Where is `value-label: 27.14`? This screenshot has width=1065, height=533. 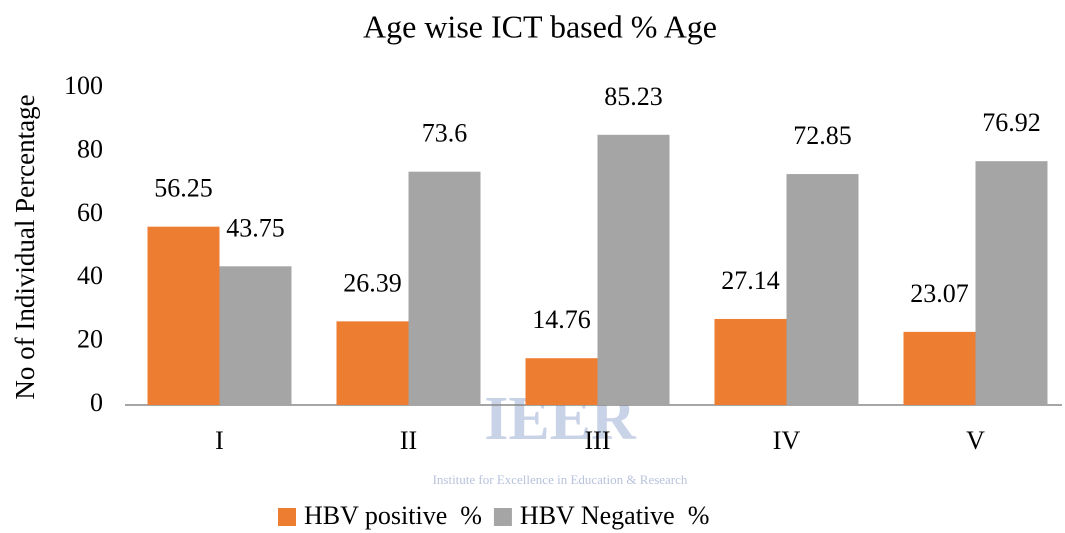
value-label: 27.14 is located at coordinates (750, 280).